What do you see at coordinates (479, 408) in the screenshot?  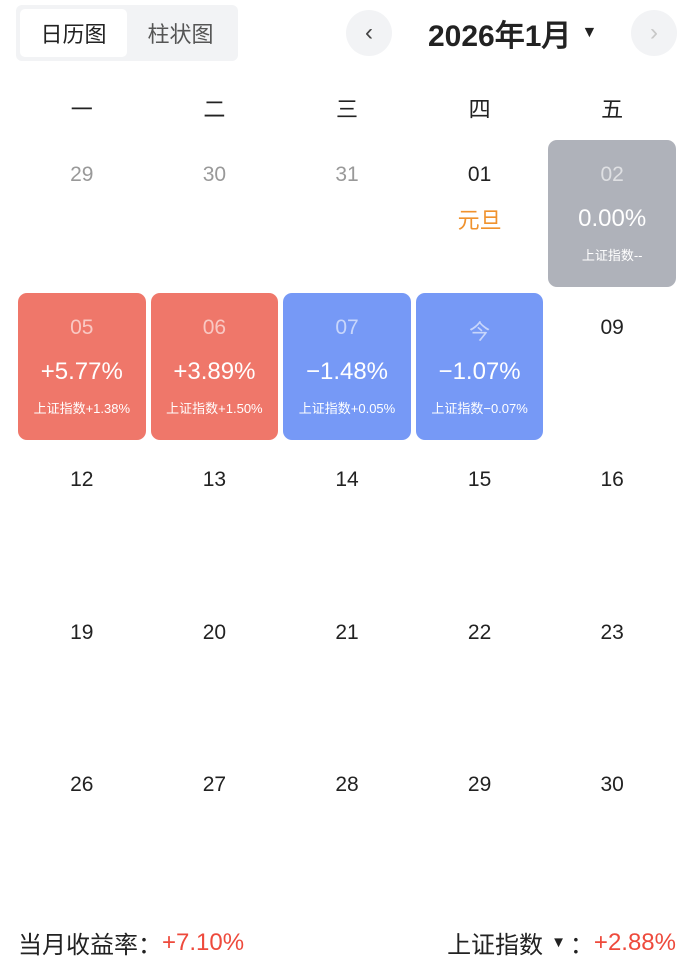 I see `index-return: 上证指数−0.07%` at bounding box center [479, 408].